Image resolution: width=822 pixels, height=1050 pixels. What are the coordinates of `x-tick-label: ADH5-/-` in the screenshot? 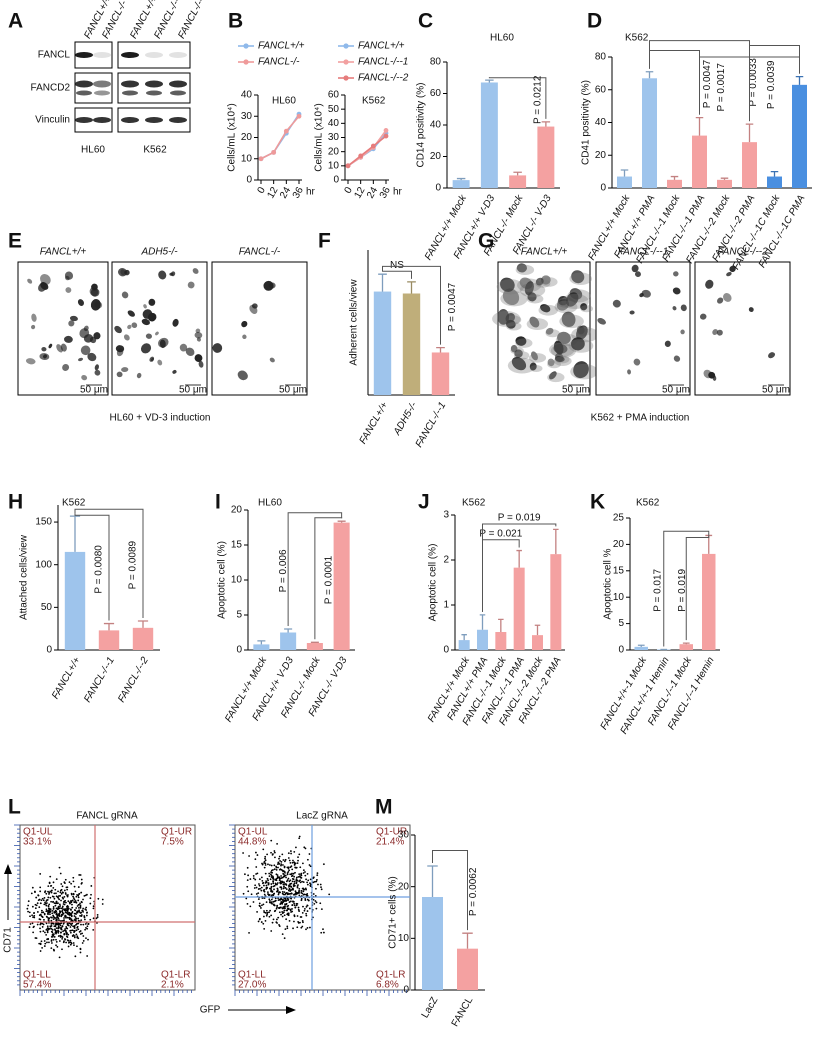 It's located at (405, 419).